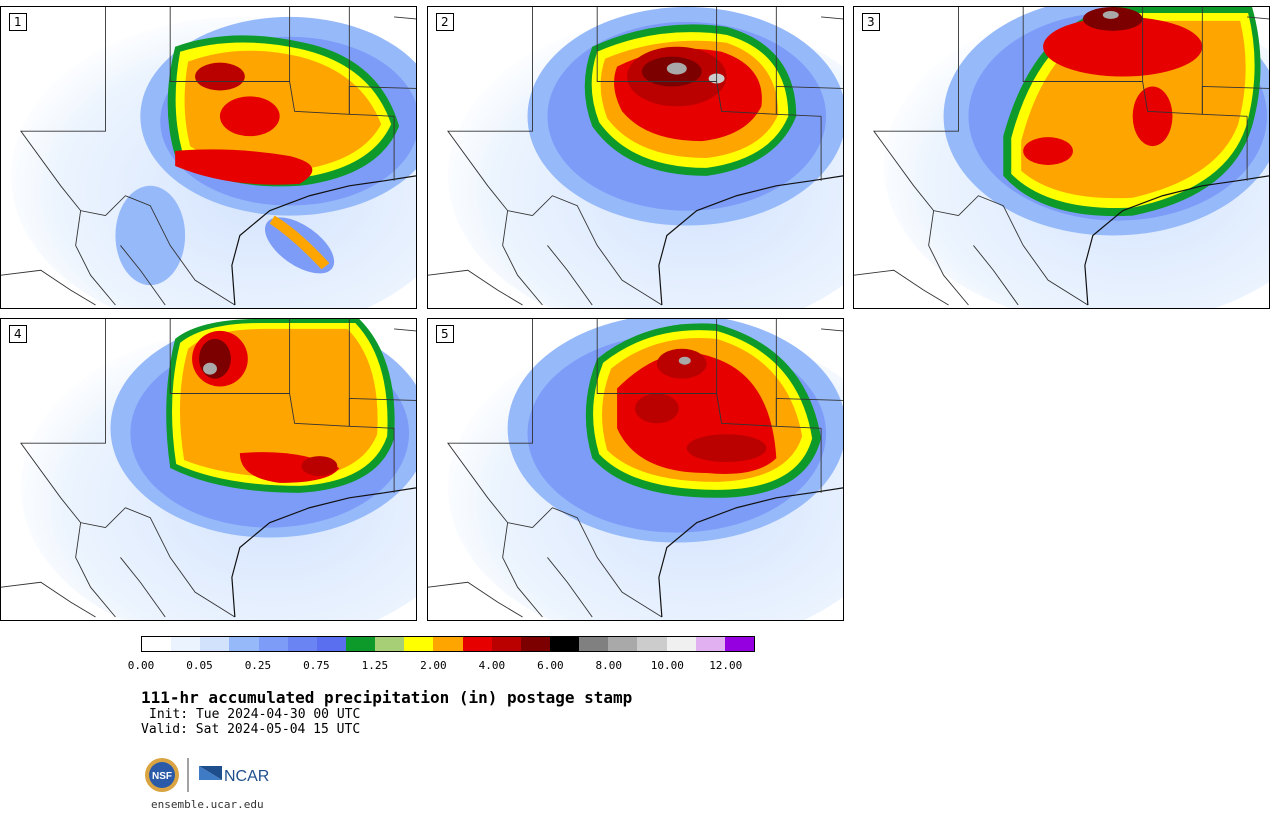 Image resolution: width=1280 pixels, height=815 pixels. Describe the element at coordinates (433, 665) in the screenshot. I see `colorbar-tick-label: 2.00` at that location.